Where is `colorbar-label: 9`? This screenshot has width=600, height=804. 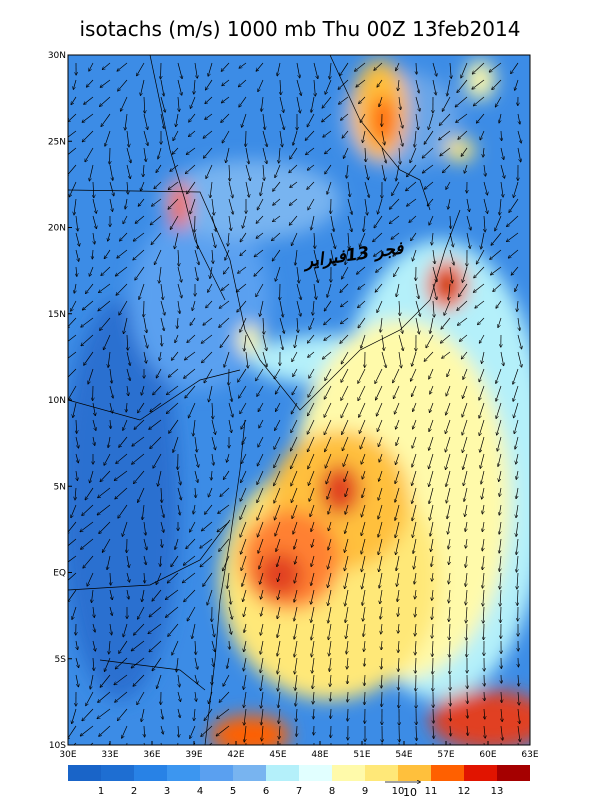
colorbar-label: 9 is located at coordinates (365, 791).